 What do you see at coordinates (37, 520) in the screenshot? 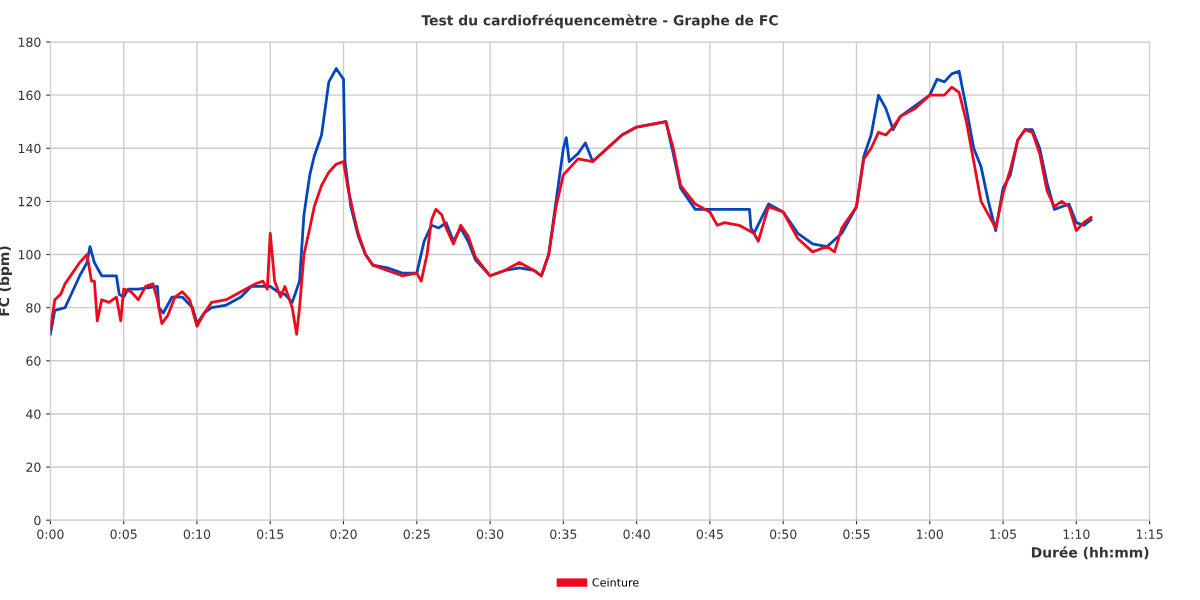
I see `y-tick-label: 0` at bounding box center [37, 520].